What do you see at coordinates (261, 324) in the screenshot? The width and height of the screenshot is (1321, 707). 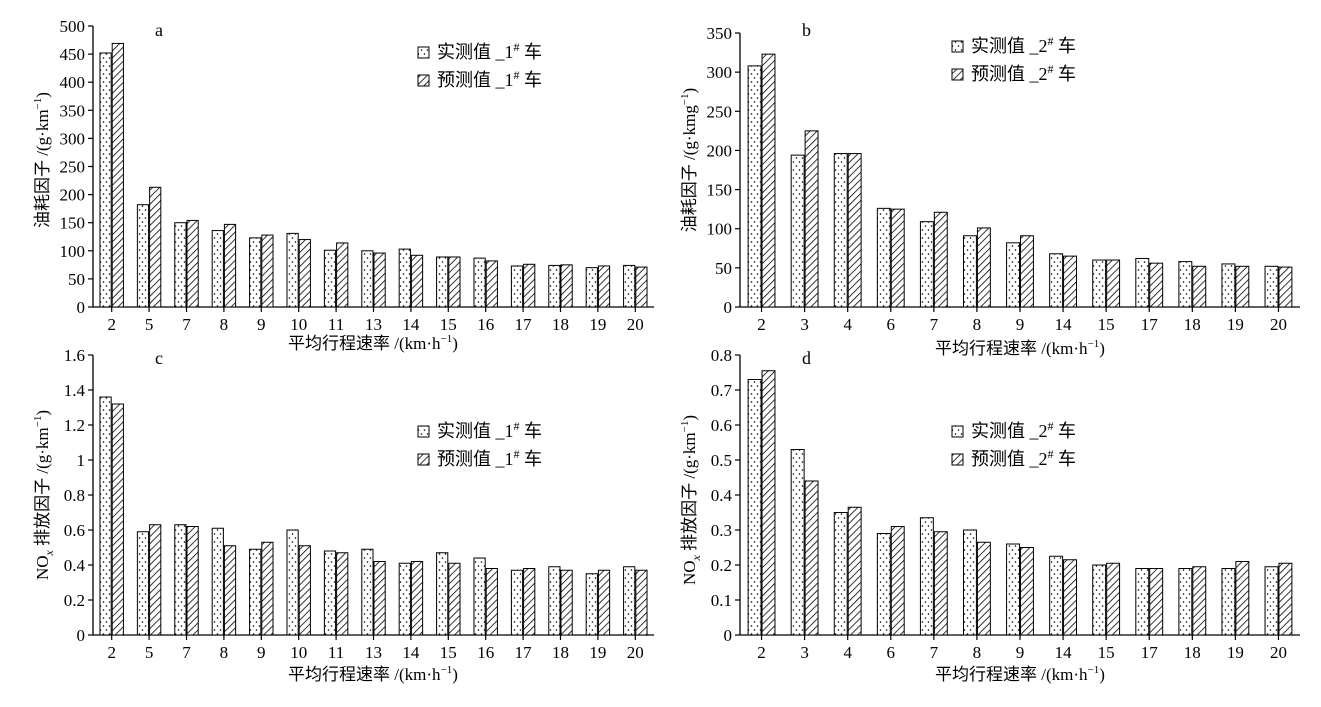 I see `x-tick-label: 9` at bounding box center [261, 324].